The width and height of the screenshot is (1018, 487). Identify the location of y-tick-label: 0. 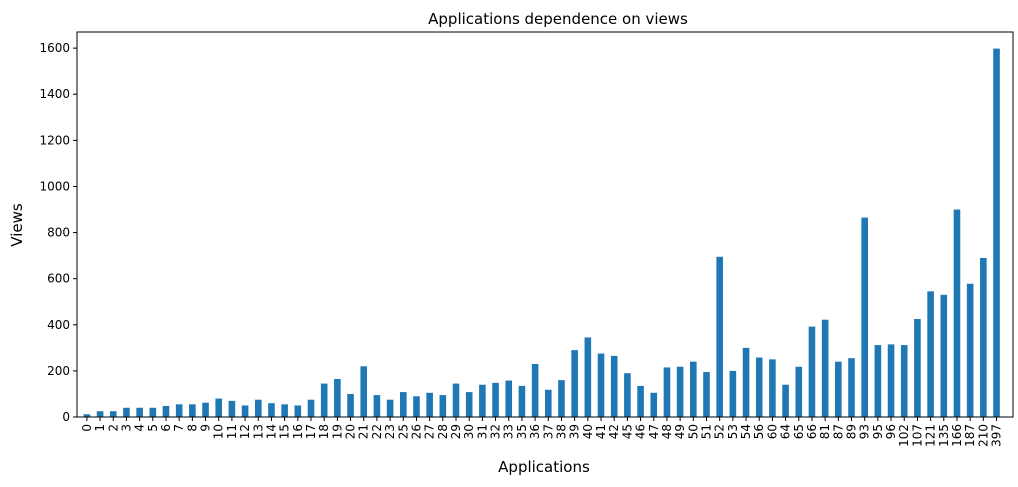
(66, 417).